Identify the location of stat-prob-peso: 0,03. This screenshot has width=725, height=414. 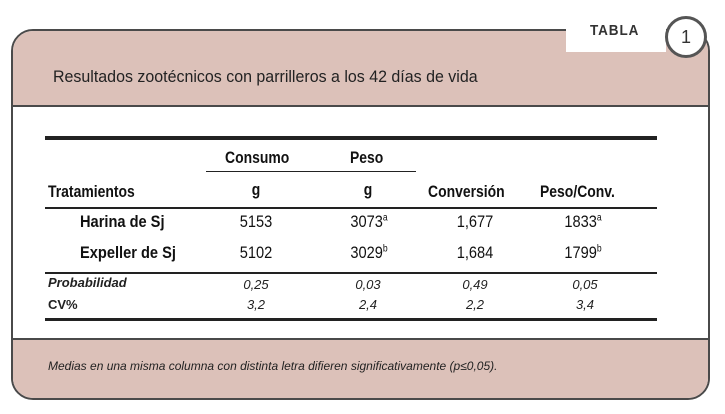
(368, 284).